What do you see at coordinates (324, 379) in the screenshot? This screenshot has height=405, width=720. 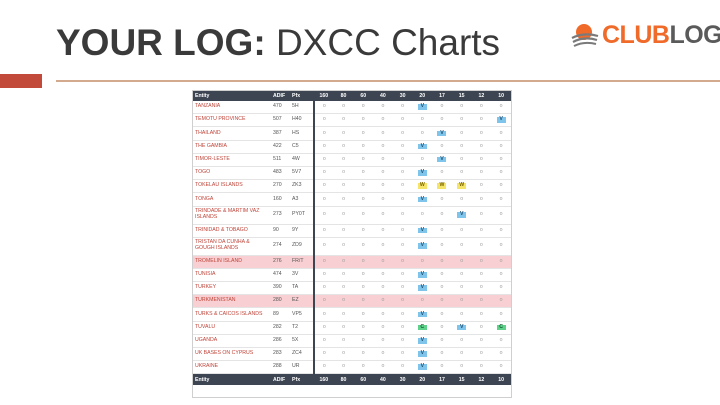 I see `column-footer-band-160: 160` at bounding box center [324, 379].